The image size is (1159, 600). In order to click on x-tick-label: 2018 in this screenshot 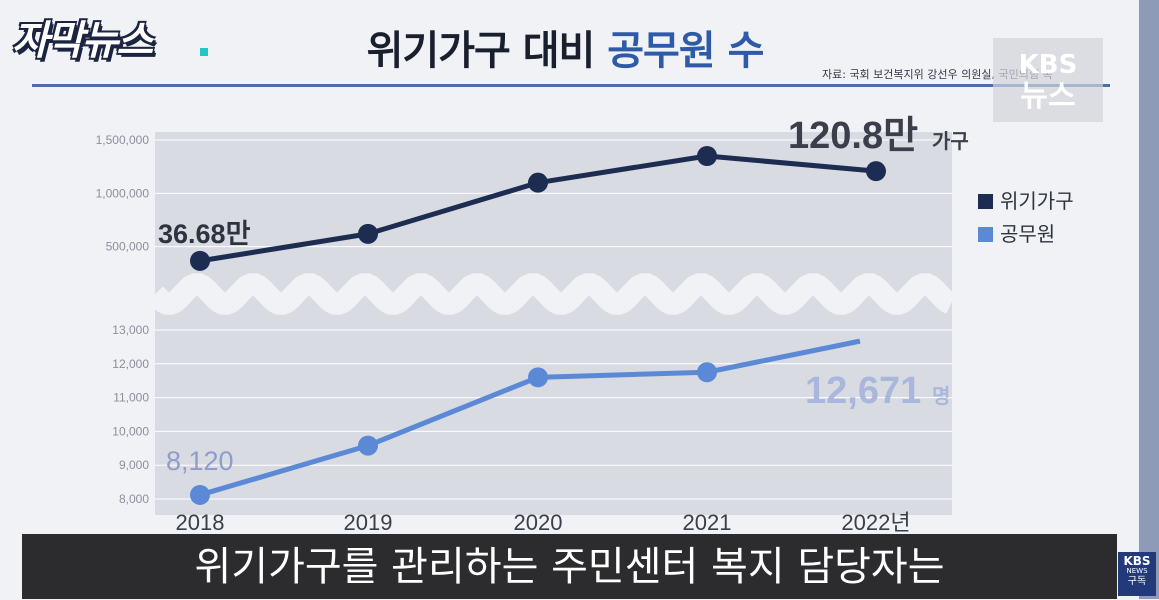, I will do `click(200, 522)`.